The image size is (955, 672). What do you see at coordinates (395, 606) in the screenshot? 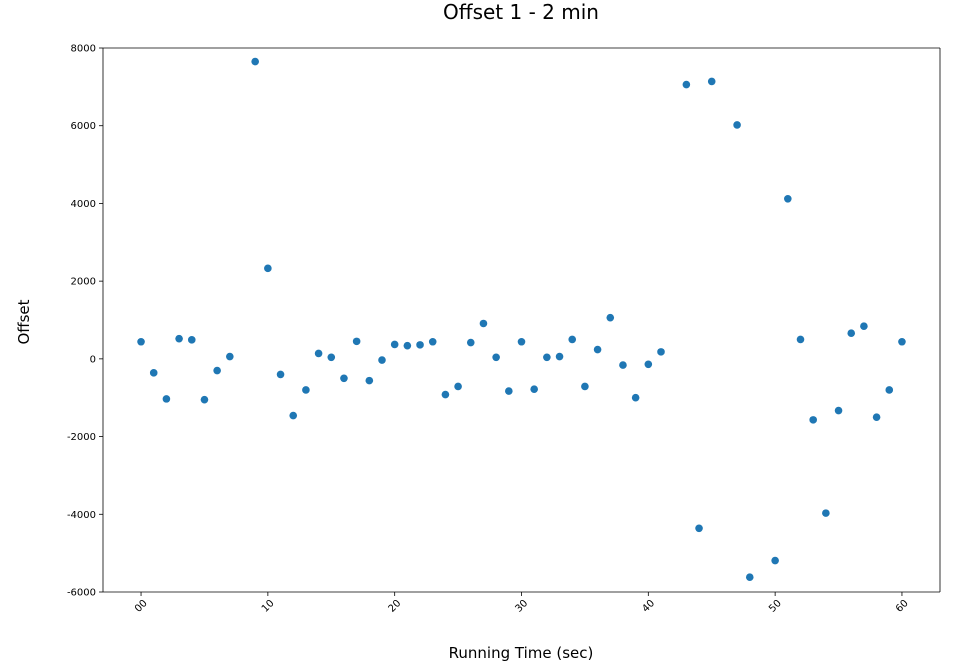
I see `x-tick-label: 20` at bounding box center [395, 606].